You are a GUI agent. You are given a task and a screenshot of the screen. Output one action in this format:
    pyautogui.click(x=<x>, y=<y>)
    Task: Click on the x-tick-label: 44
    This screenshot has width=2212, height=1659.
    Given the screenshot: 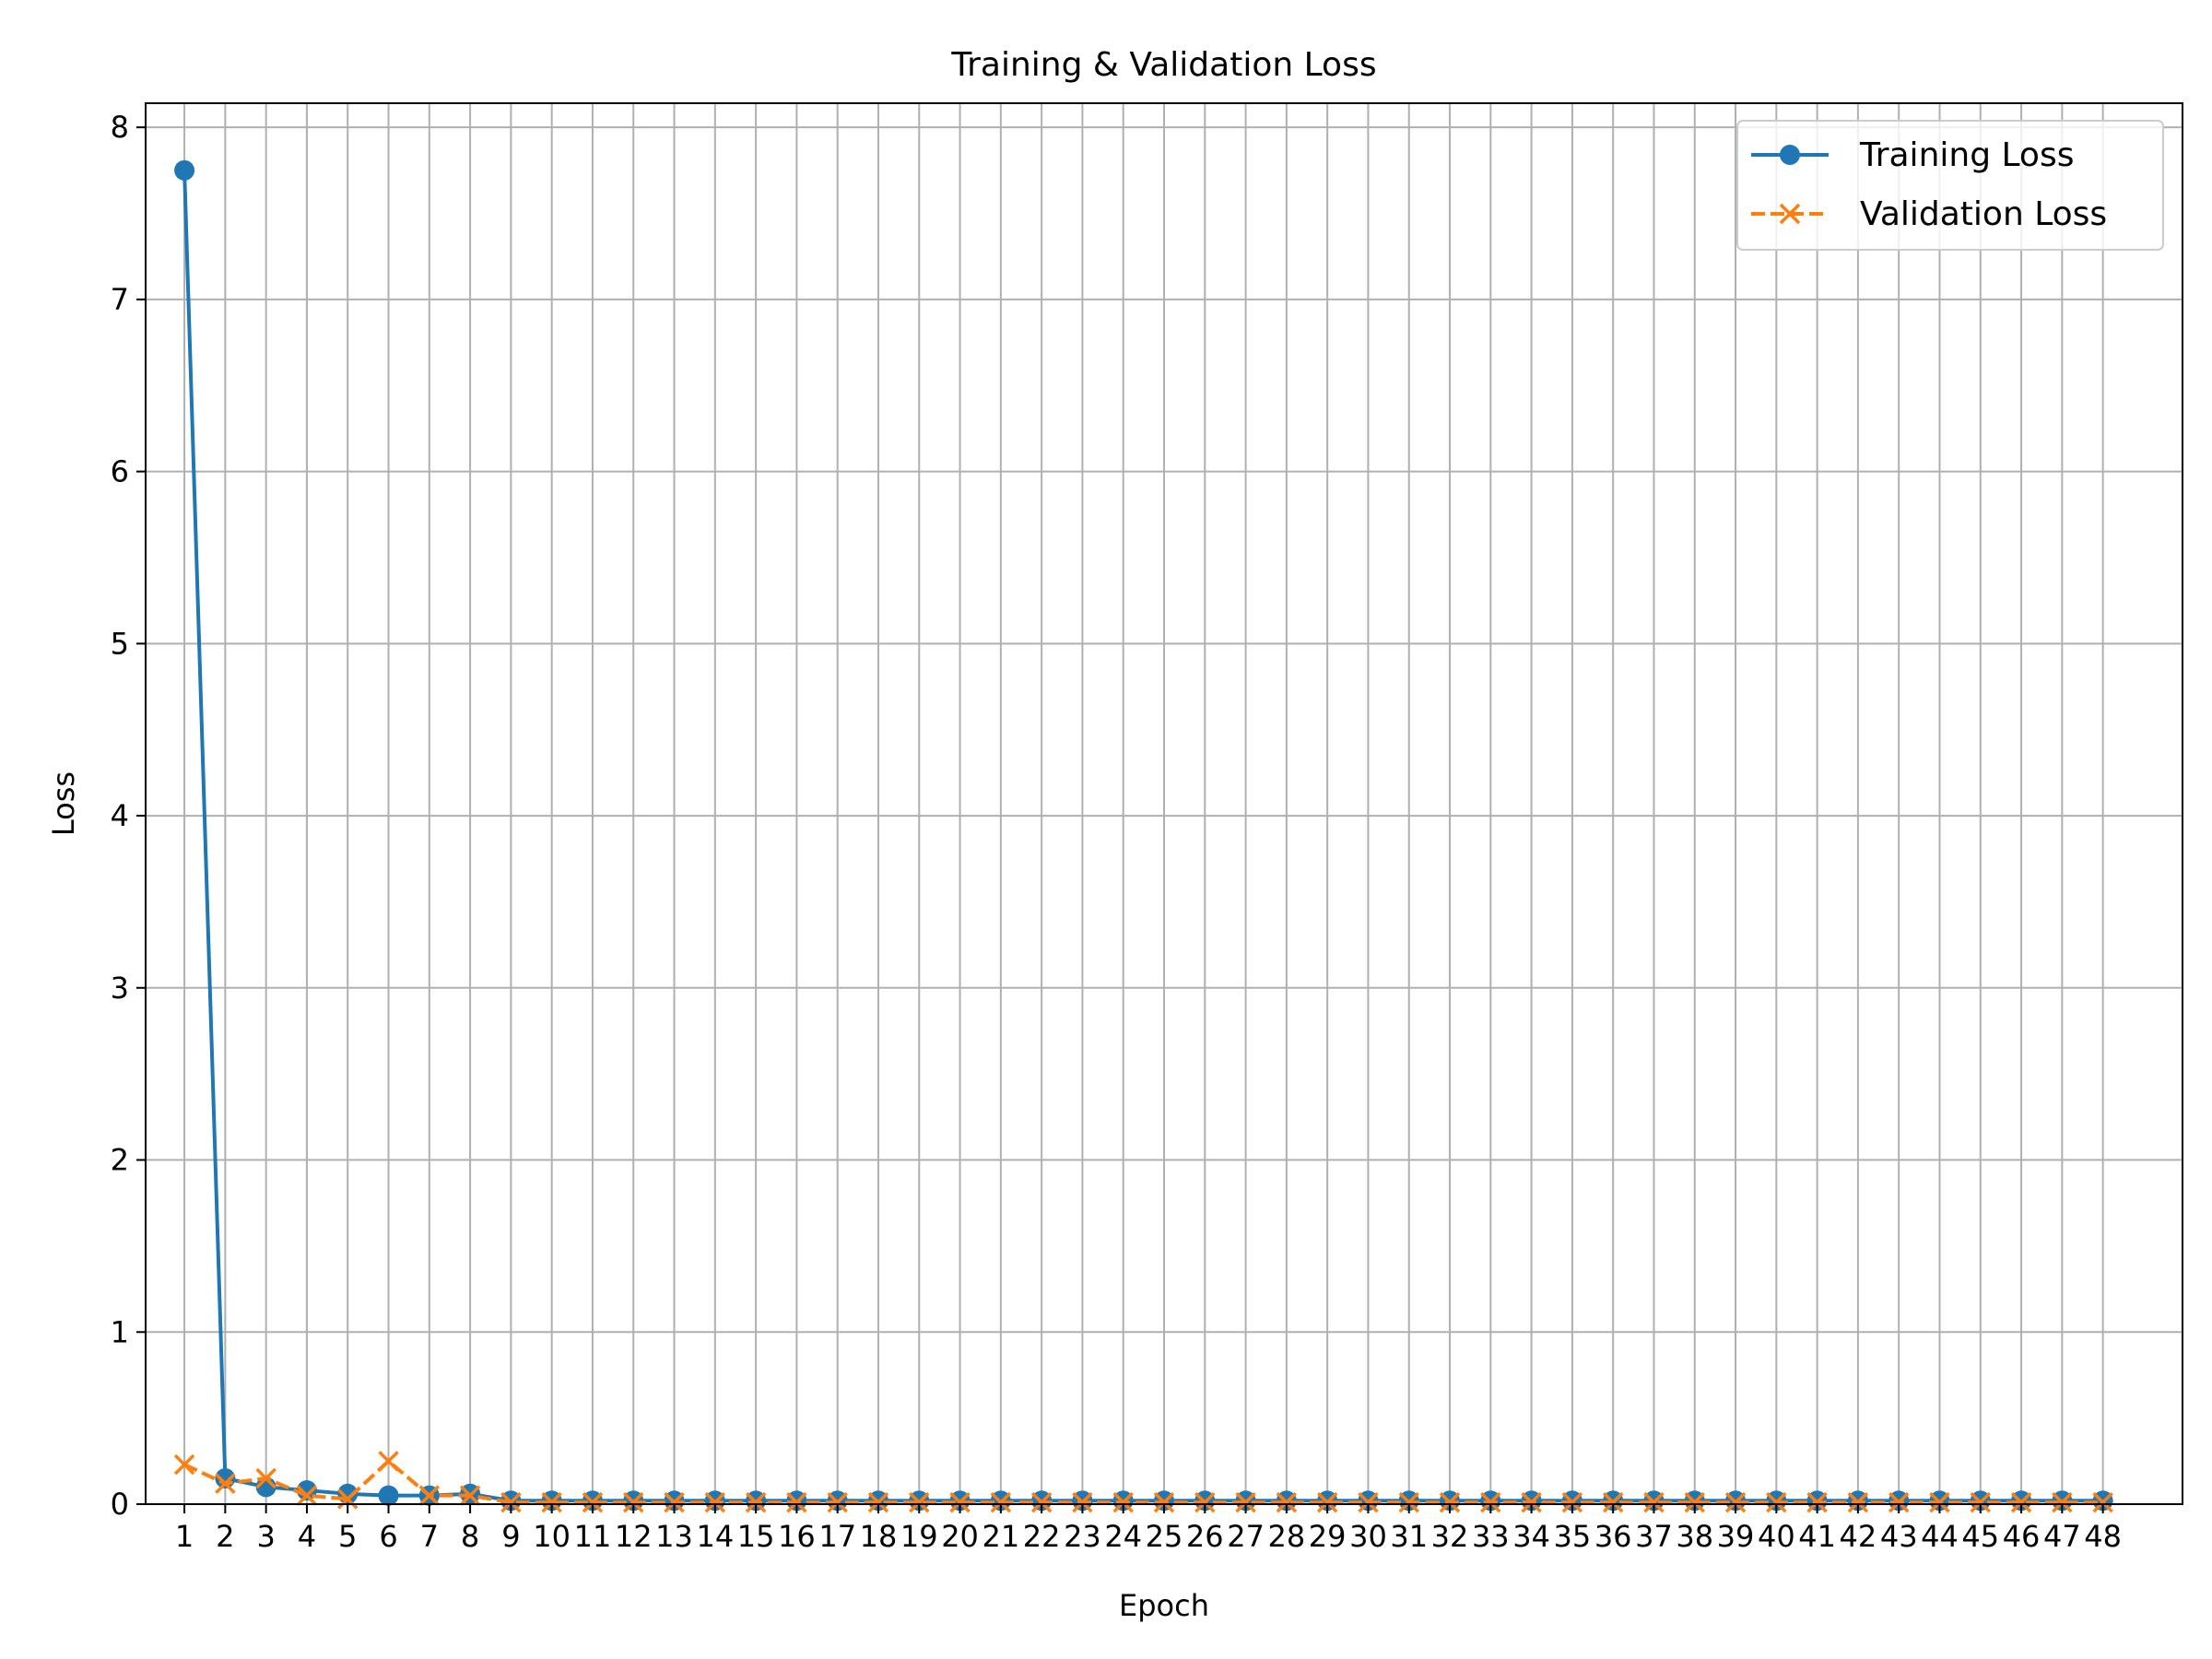 What is the action you would take?
    pyautogui.click(x=1940, y=1536)
    